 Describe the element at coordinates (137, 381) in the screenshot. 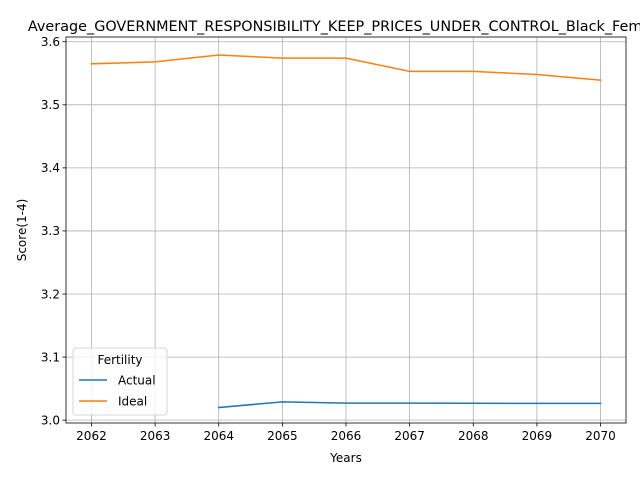

I see `legend-label-actual: Actual` at that location.